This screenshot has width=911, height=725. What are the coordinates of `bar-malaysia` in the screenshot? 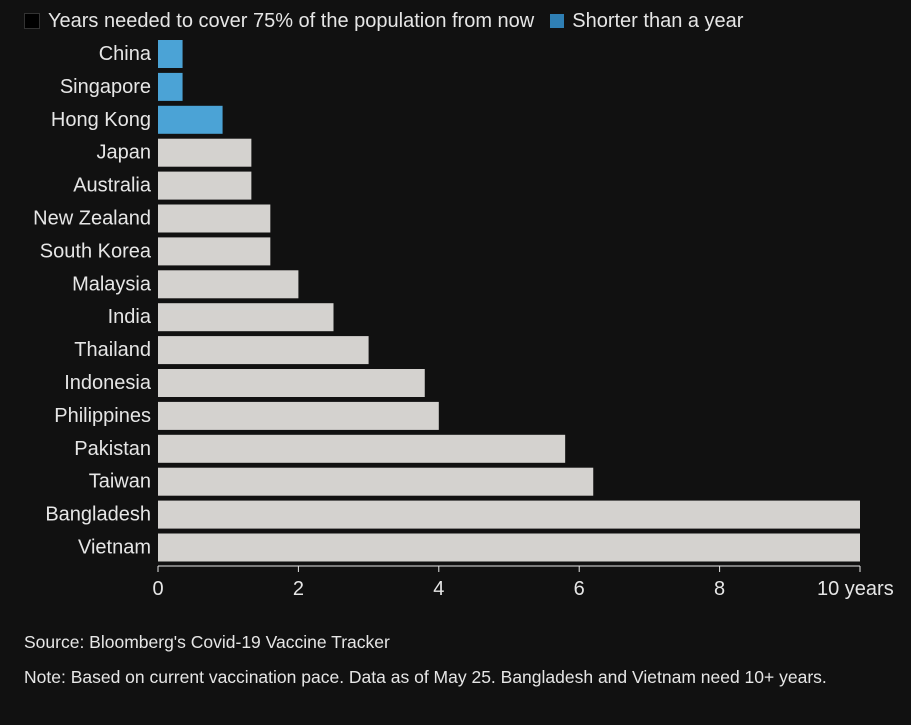 It's located at (228, 284).